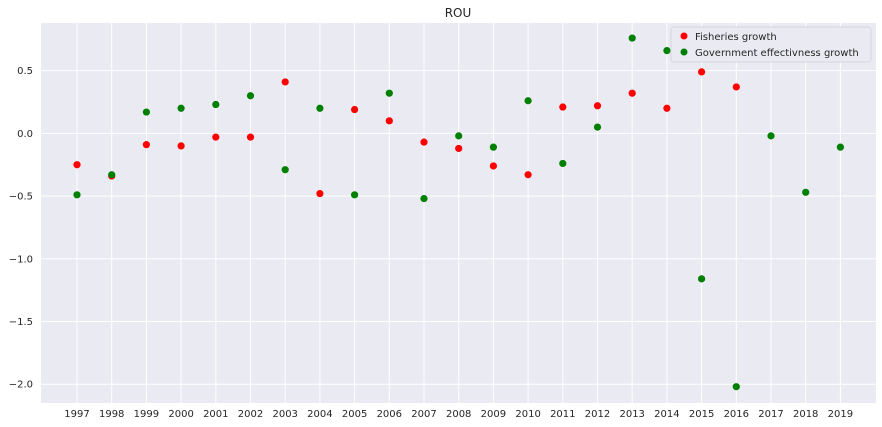 Image resolution: width=882 pixels, height=427 pixels. What do you see at coordinates (736, 37) in the screenshot?
I see `legend-label-fisheries: Fisheries growth` at bounding box center [736, 37].